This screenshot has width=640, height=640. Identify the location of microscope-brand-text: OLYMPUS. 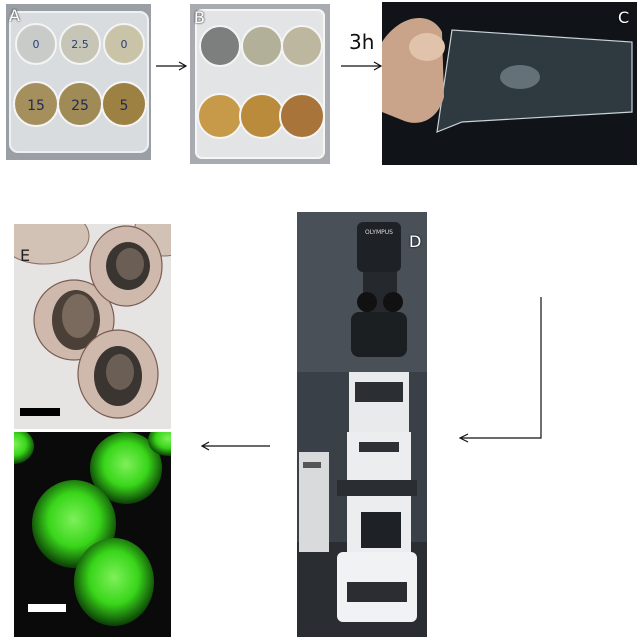
(379, 232).